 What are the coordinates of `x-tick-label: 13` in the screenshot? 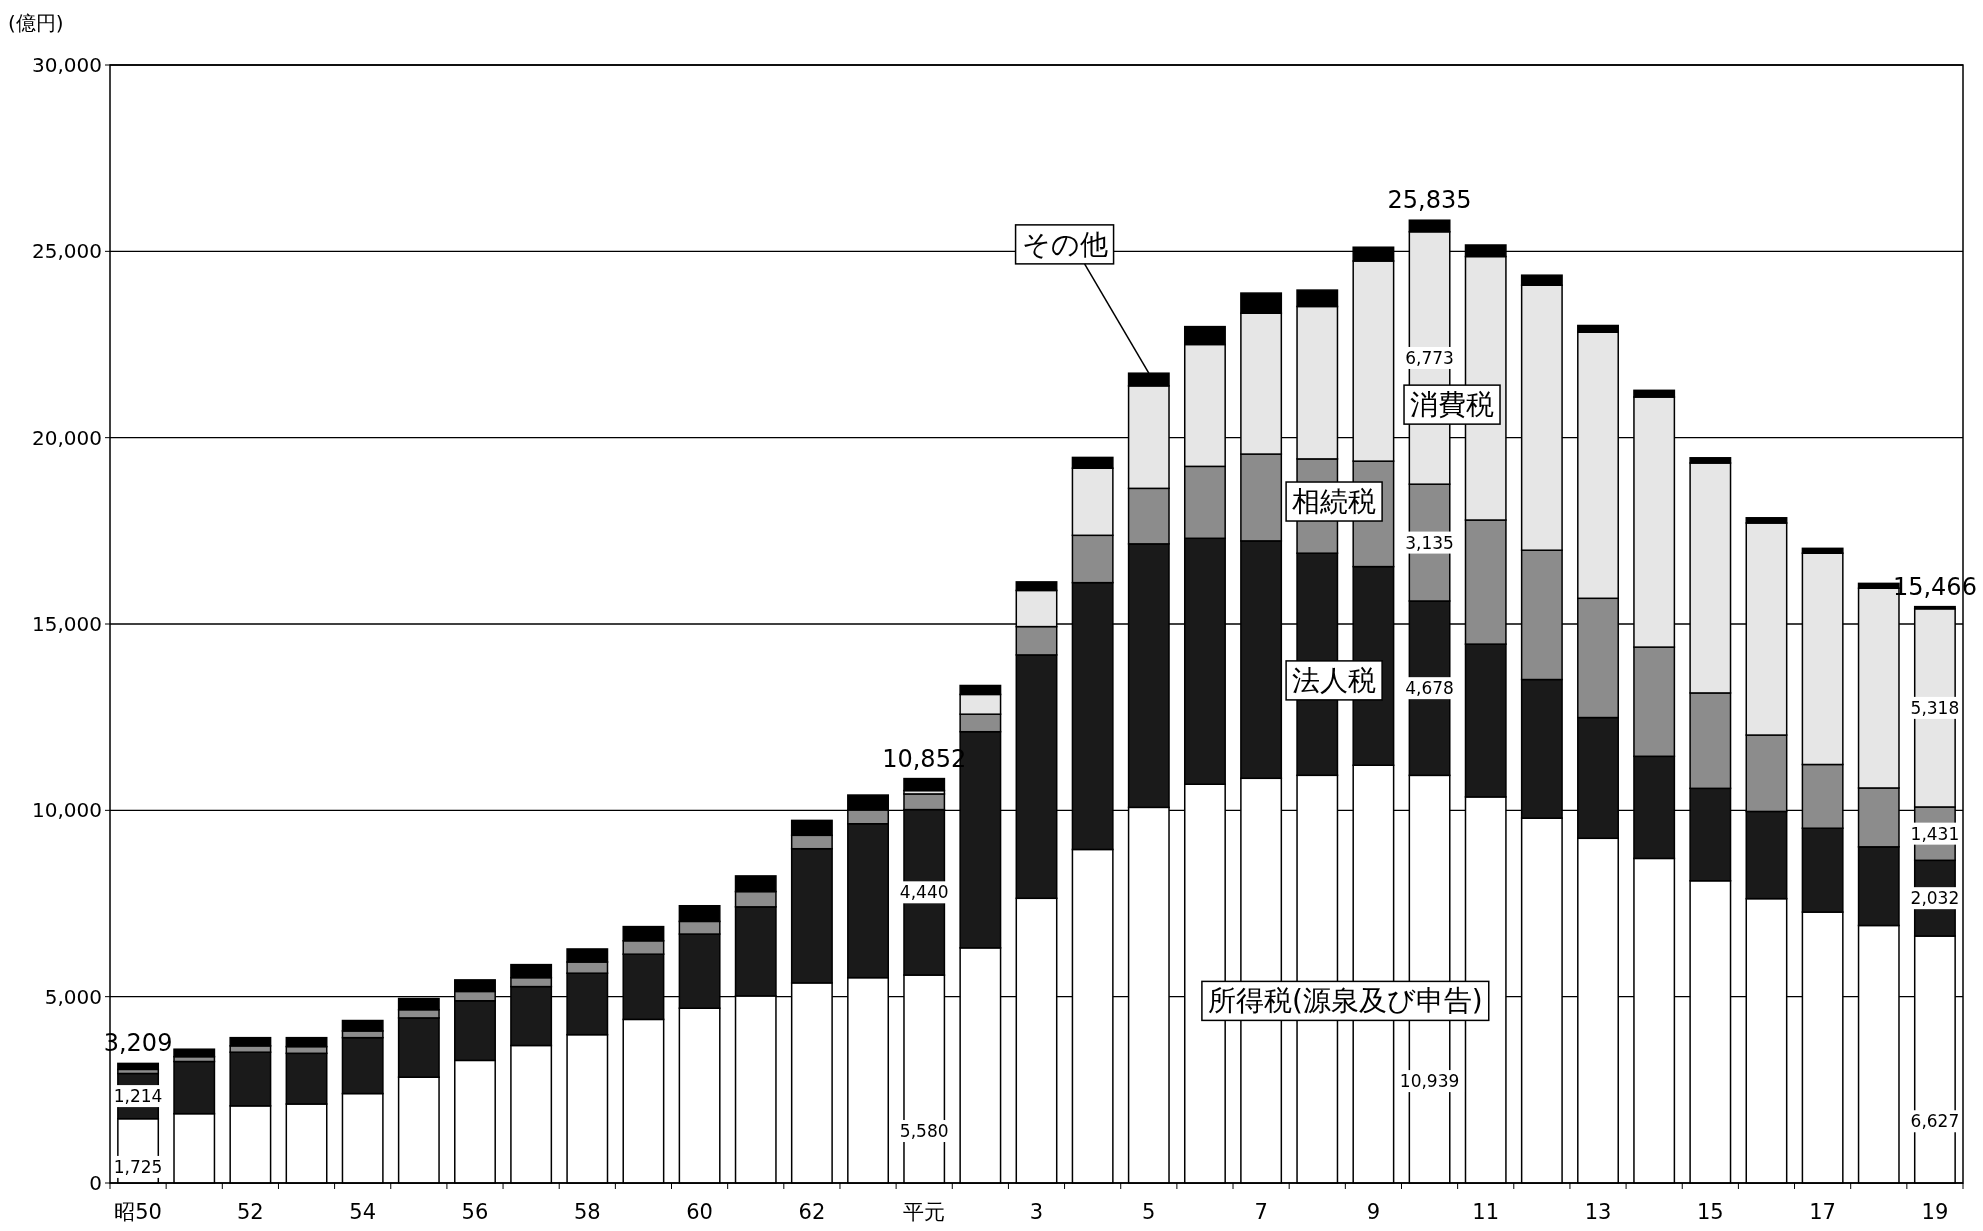 It's located at (1598, 1212).